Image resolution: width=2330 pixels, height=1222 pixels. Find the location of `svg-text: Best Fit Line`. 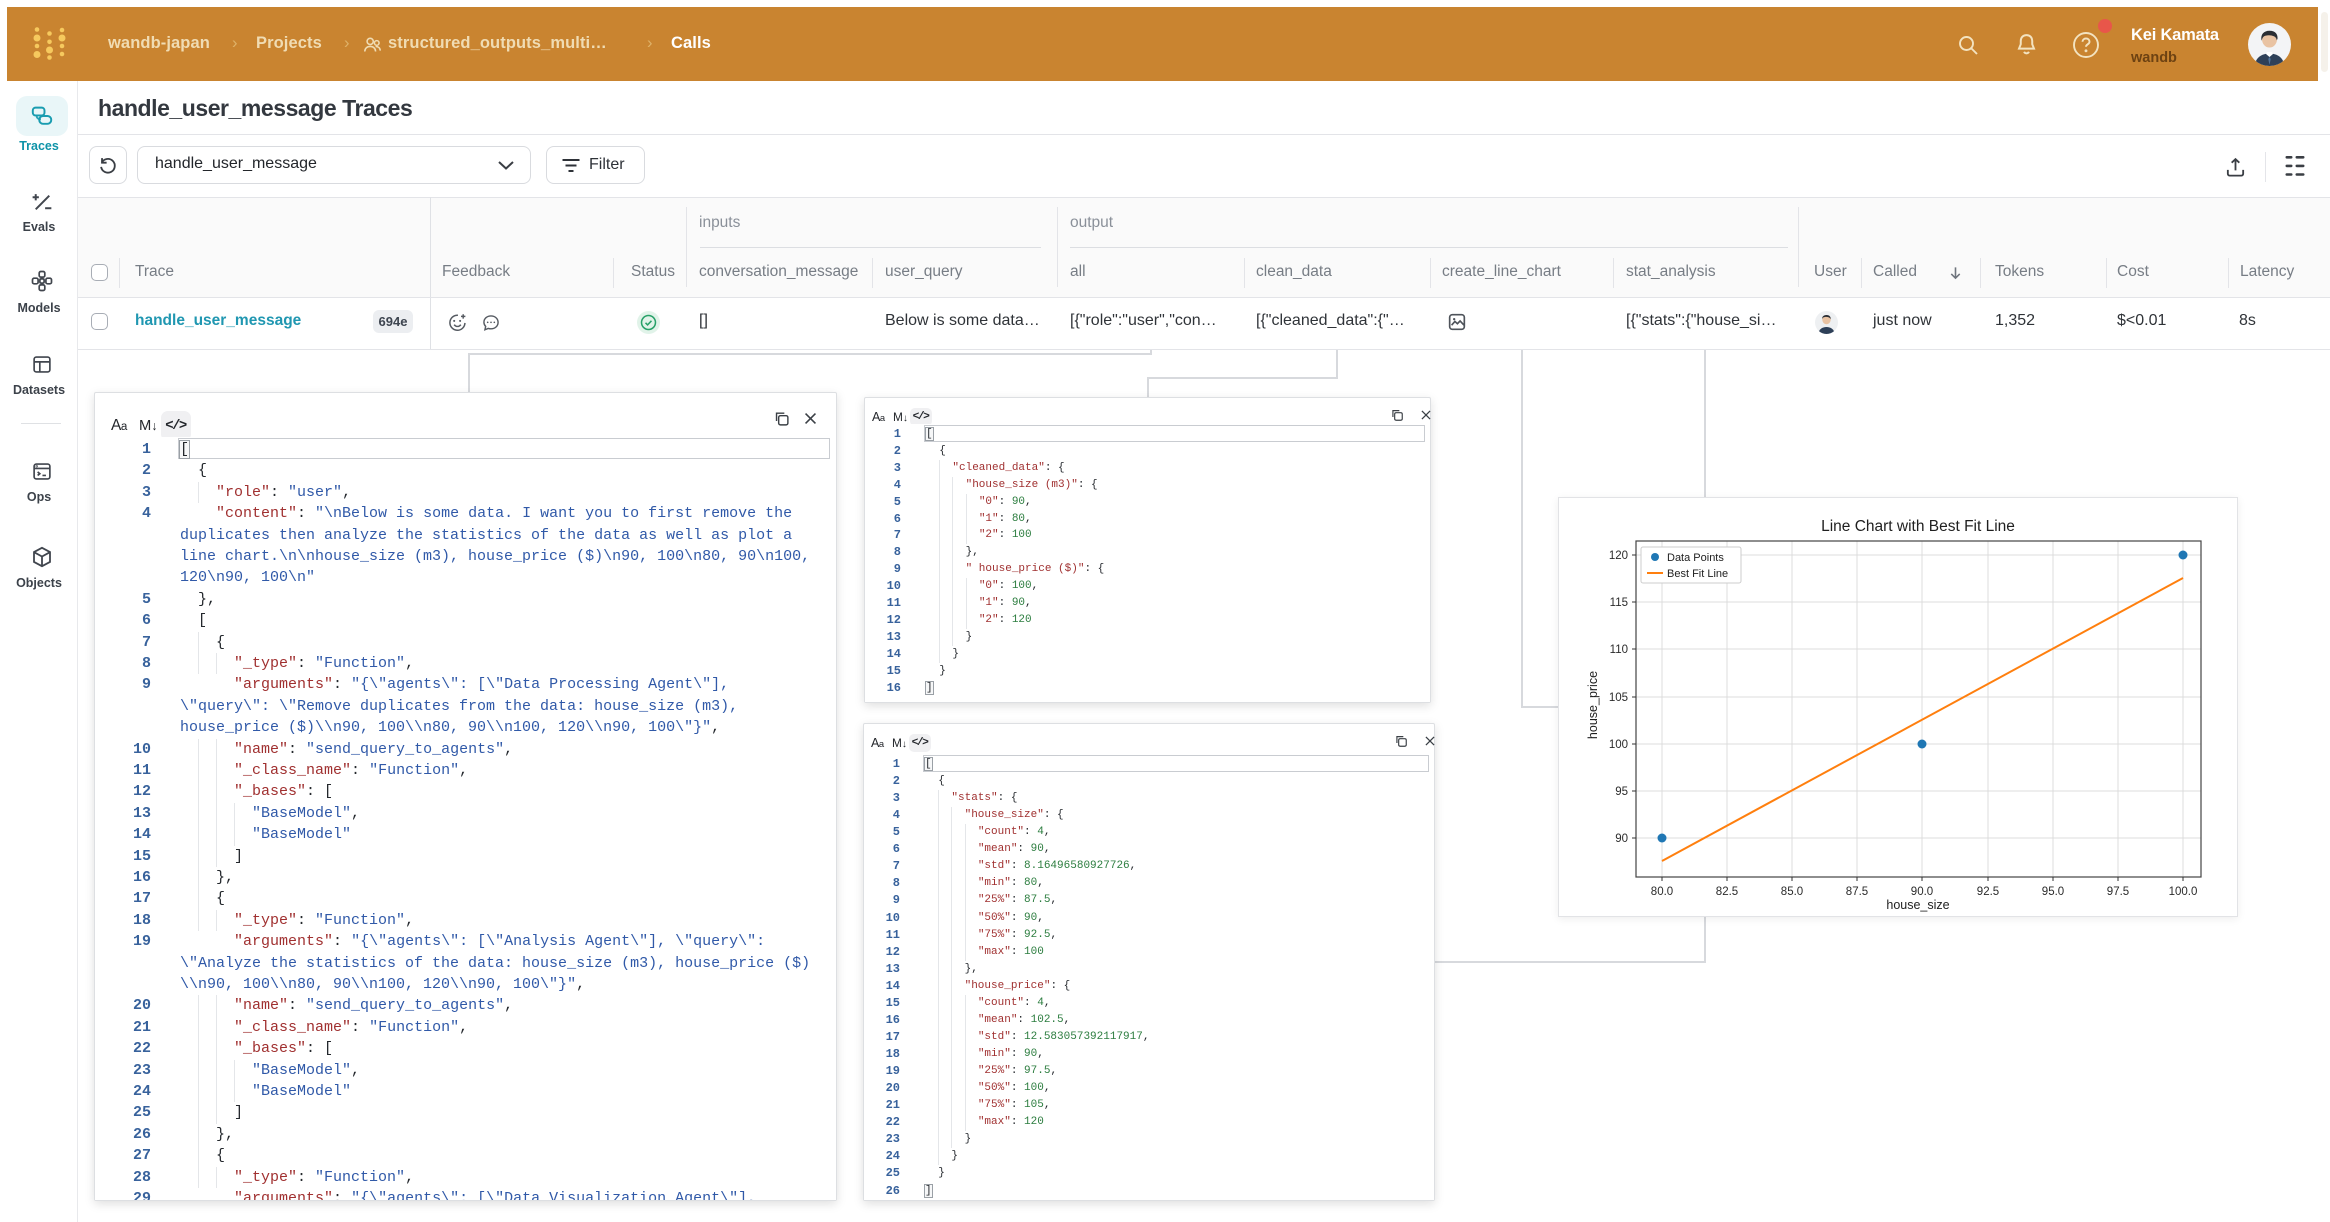

svg-text: Best Fit Line is located at coordinates (1697, 574).